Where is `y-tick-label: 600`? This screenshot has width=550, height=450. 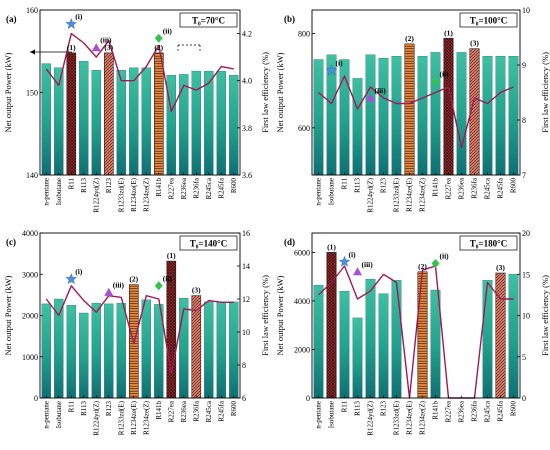
y-tick-label: 600 is located at coordinates (304, 128).